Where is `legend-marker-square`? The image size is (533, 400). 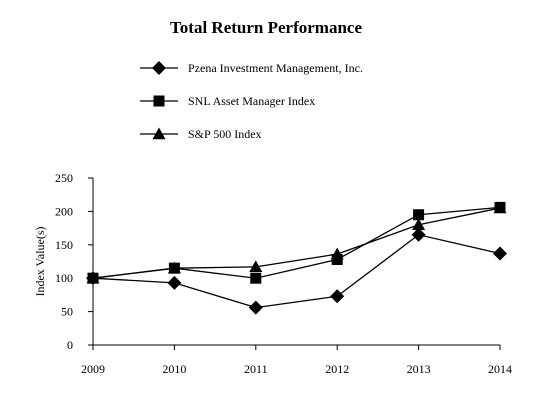 legend-marker-square is located at coordinates (159, 101).